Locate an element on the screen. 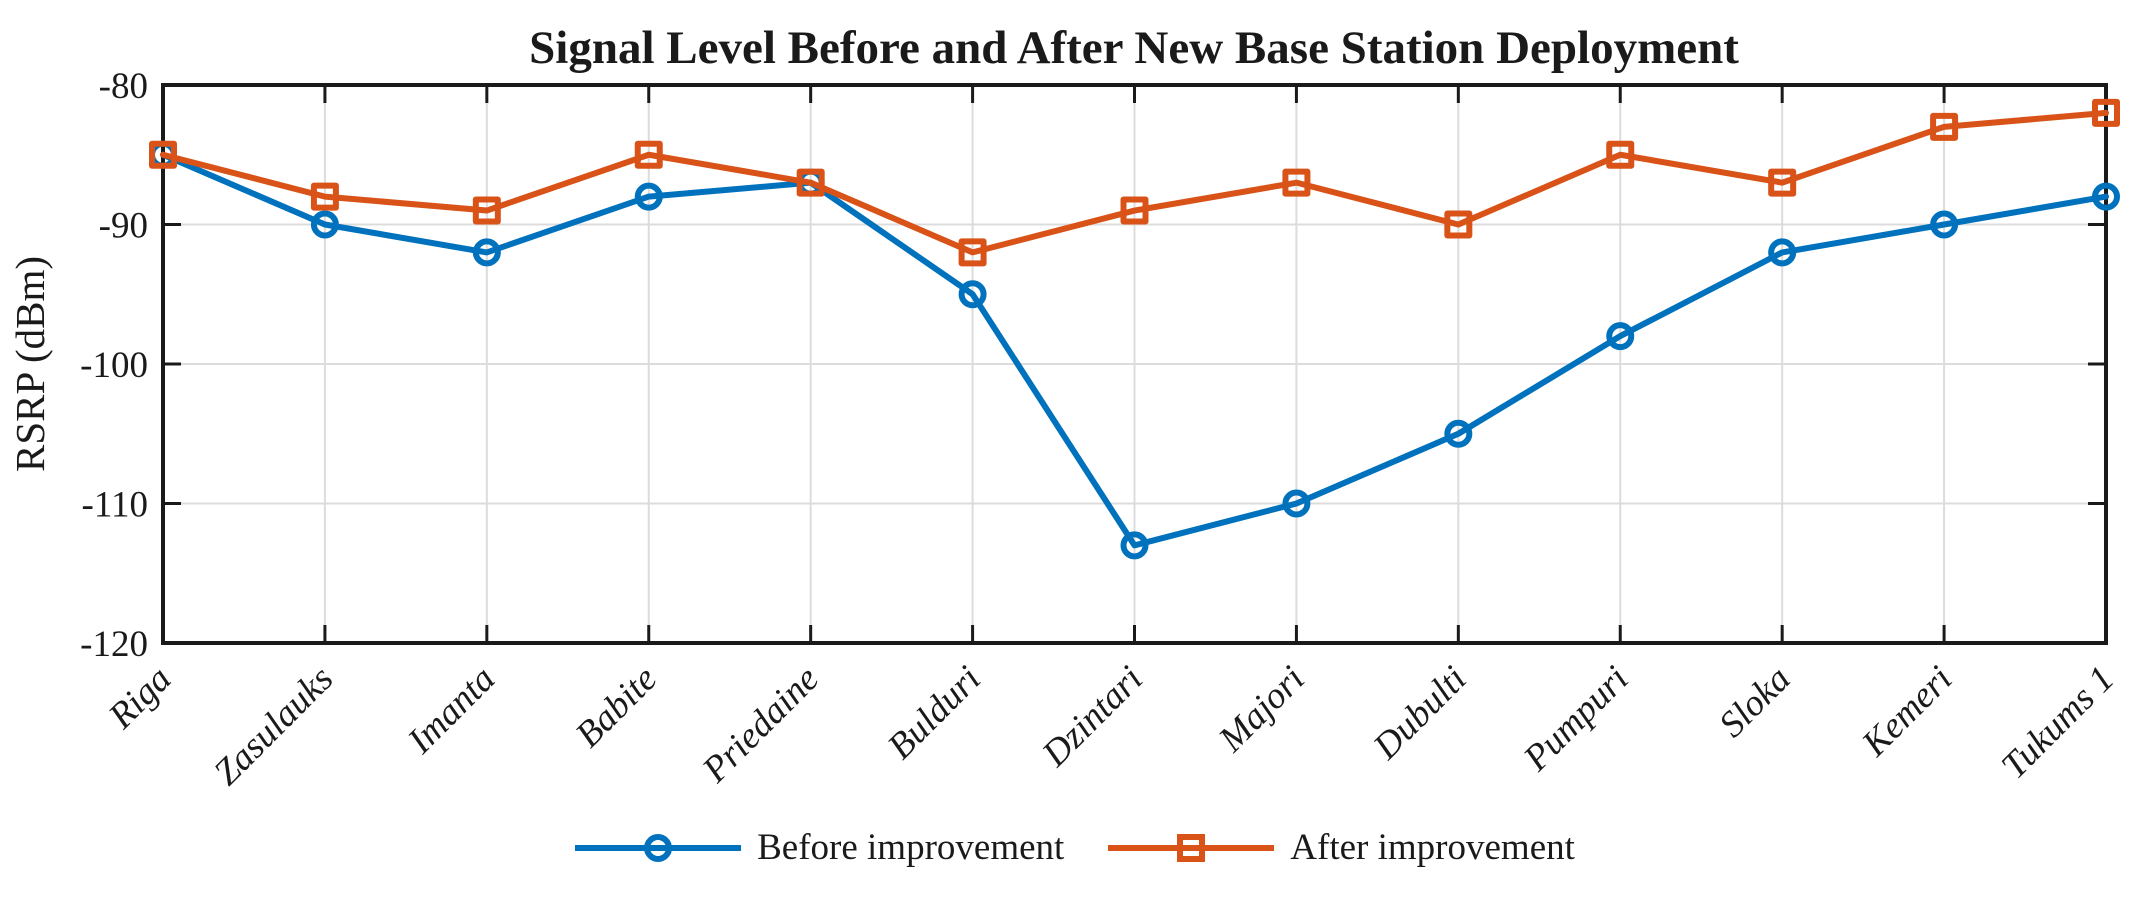 The width and height of the screenshot is (2148, 897). x-tick-label: Bulduri is located at coordinates (934, 712).